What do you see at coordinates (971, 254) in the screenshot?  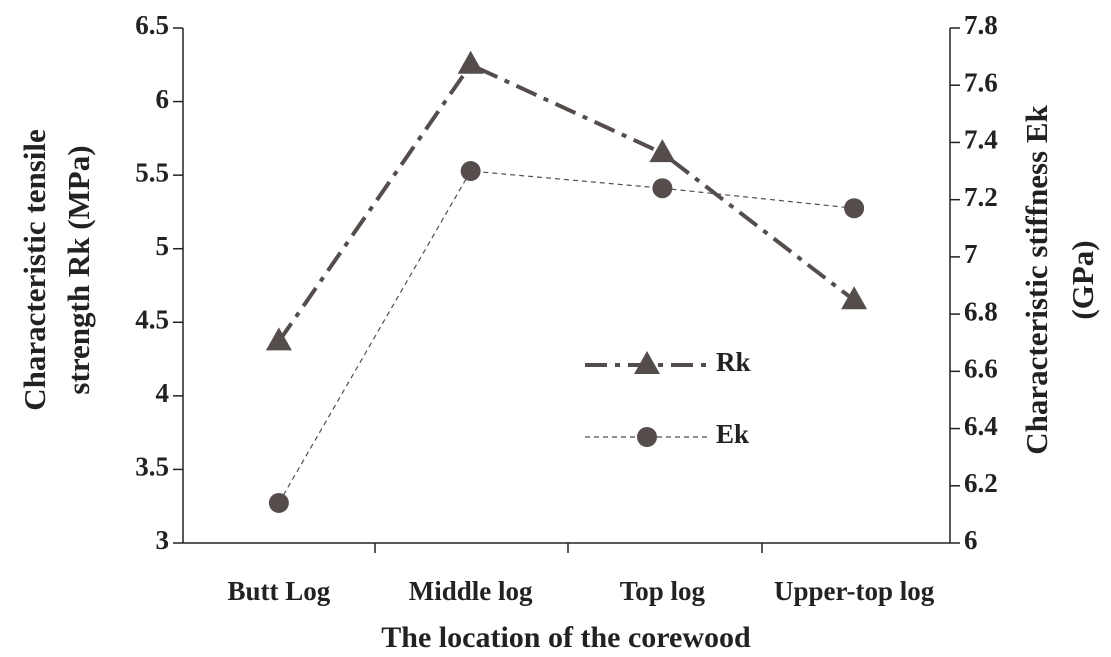 I see `y2-tick-label: 7` at bounding box center [971, 254].